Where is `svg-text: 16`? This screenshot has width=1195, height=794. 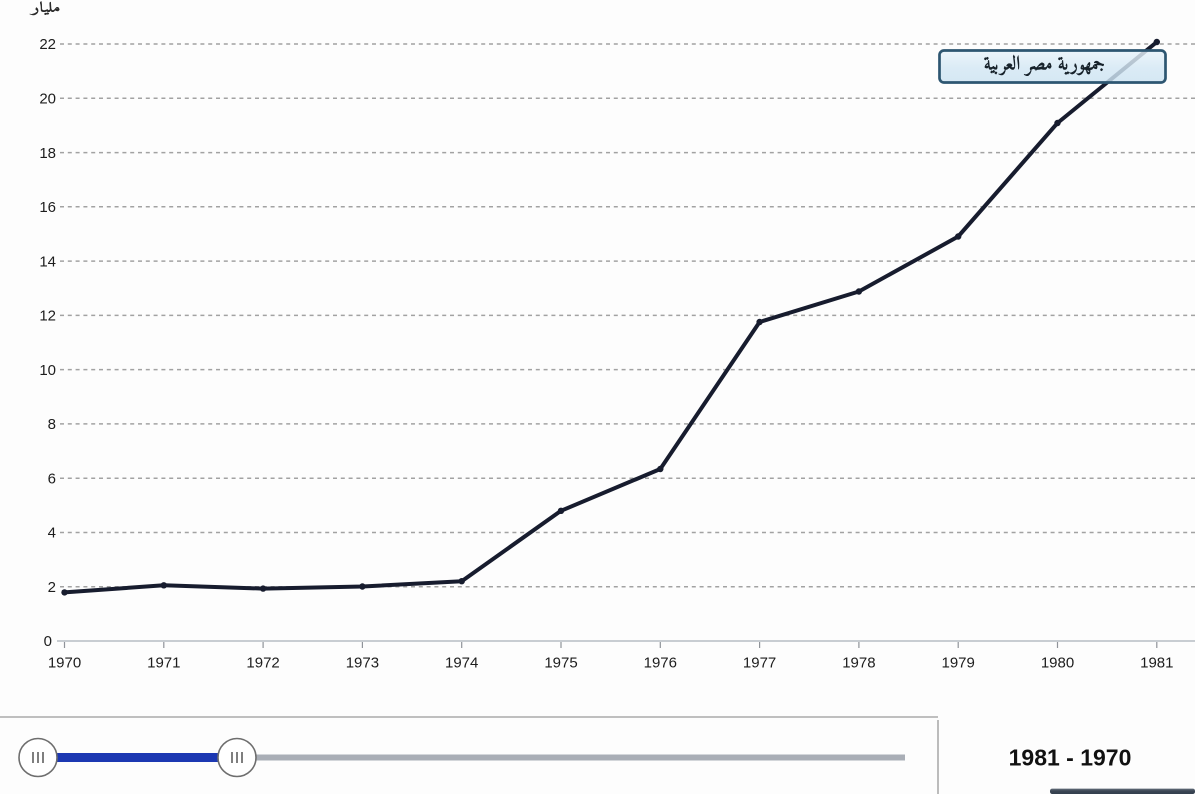
svg-text: 16 is located at coordinates (47, 207).